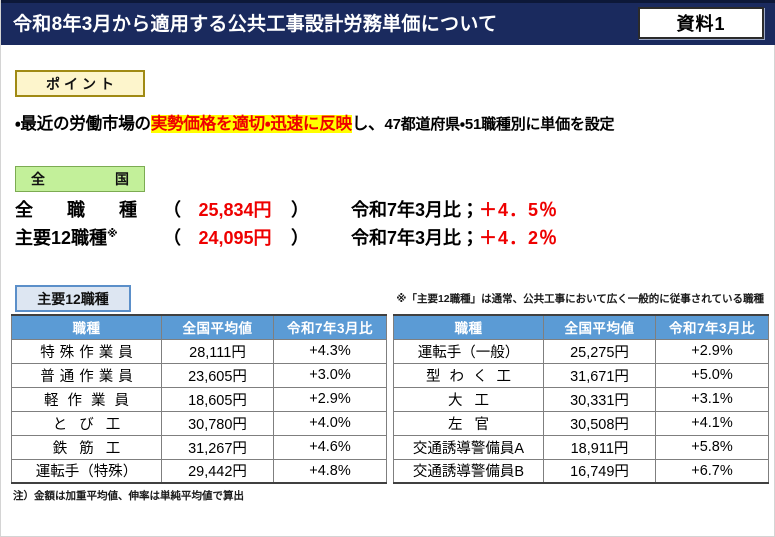 The width and height of the screenshot is (775, 537). I want to click on document-number-badge: 資料1, so click(701, 23).